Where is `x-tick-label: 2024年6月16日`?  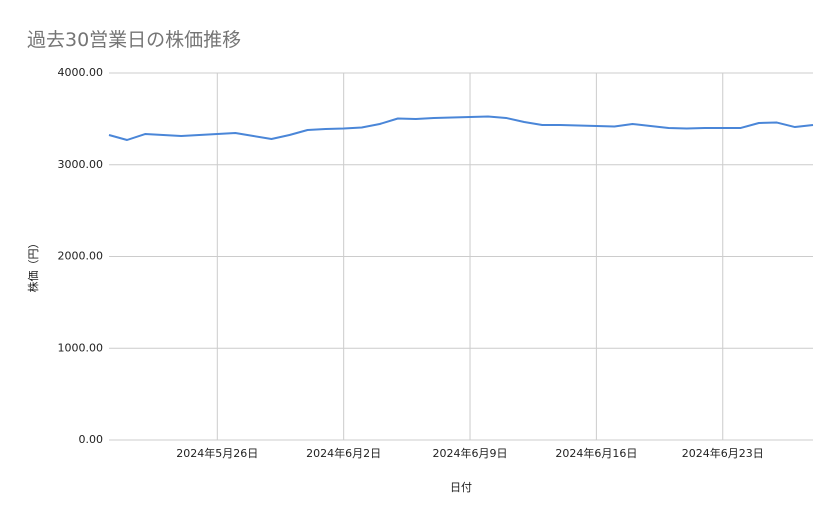
x-tick-label: 2024年6月16日 is located at coordinates (596, 453).